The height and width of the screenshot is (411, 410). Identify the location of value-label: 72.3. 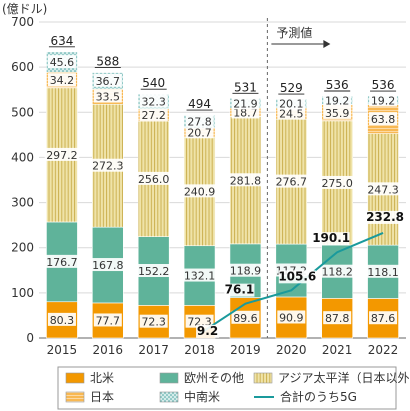
(153, 322).